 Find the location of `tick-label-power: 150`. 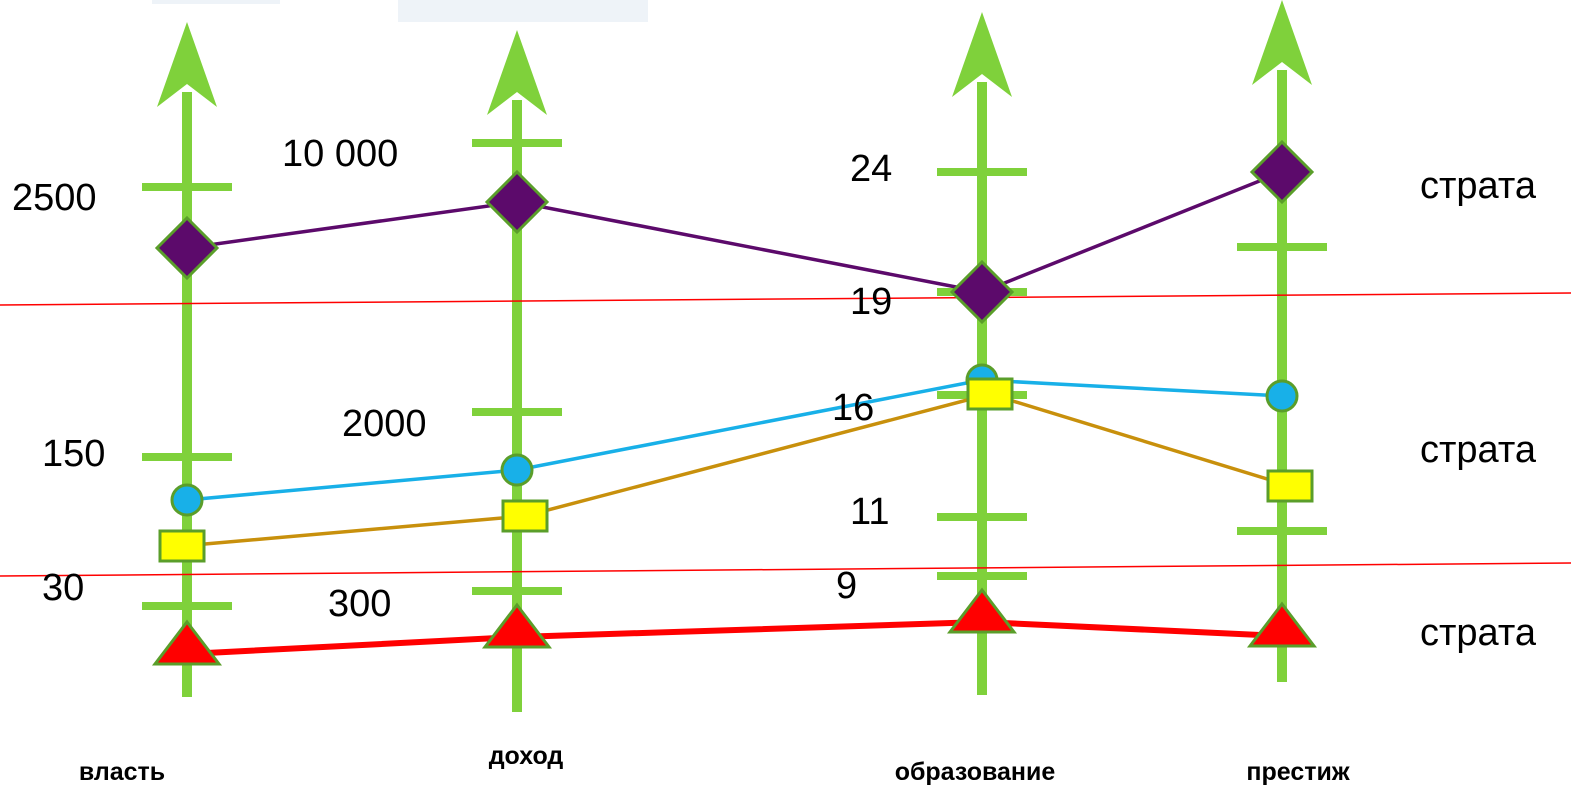

tick-label-power: 150 is located at coordinates (73, 454).